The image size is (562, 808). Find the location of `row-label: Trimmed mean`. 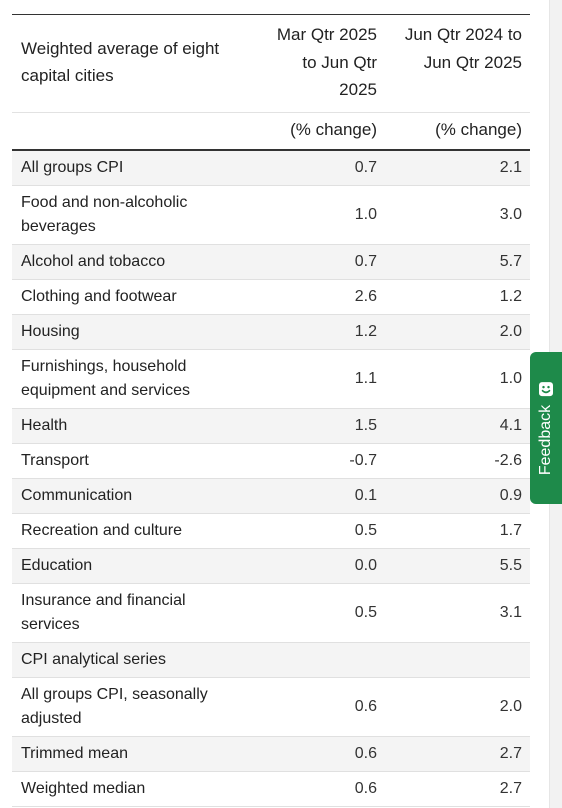

row-label: Trimmed mean is located at coordinates (132, 754).